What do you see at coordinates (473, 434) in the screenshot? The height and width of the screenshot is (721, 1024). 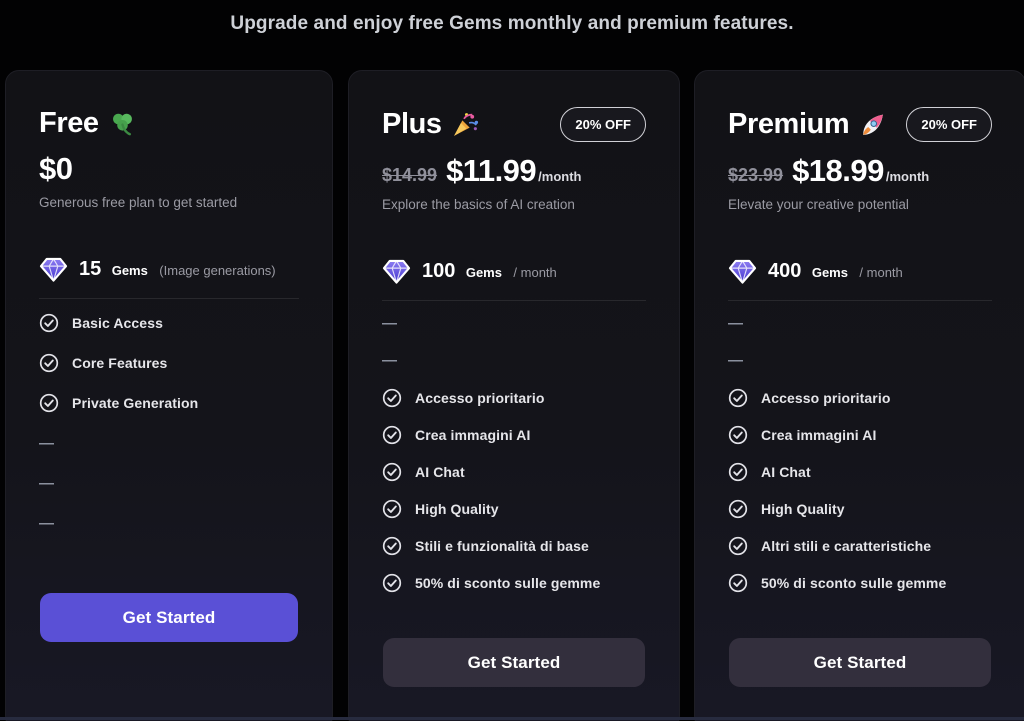 I see `feature-label: Crea immagini AI` at bounding box center [473, 434].